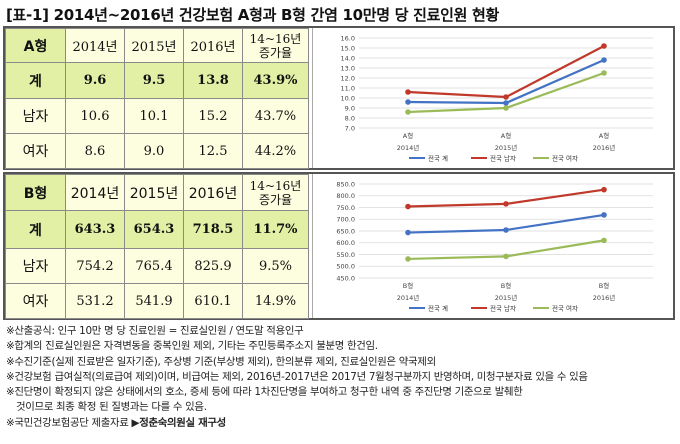 Image resolution: width=680 pixels, height=444 pixels. I want to click on table-cell: 654.3, so click(154, 229).